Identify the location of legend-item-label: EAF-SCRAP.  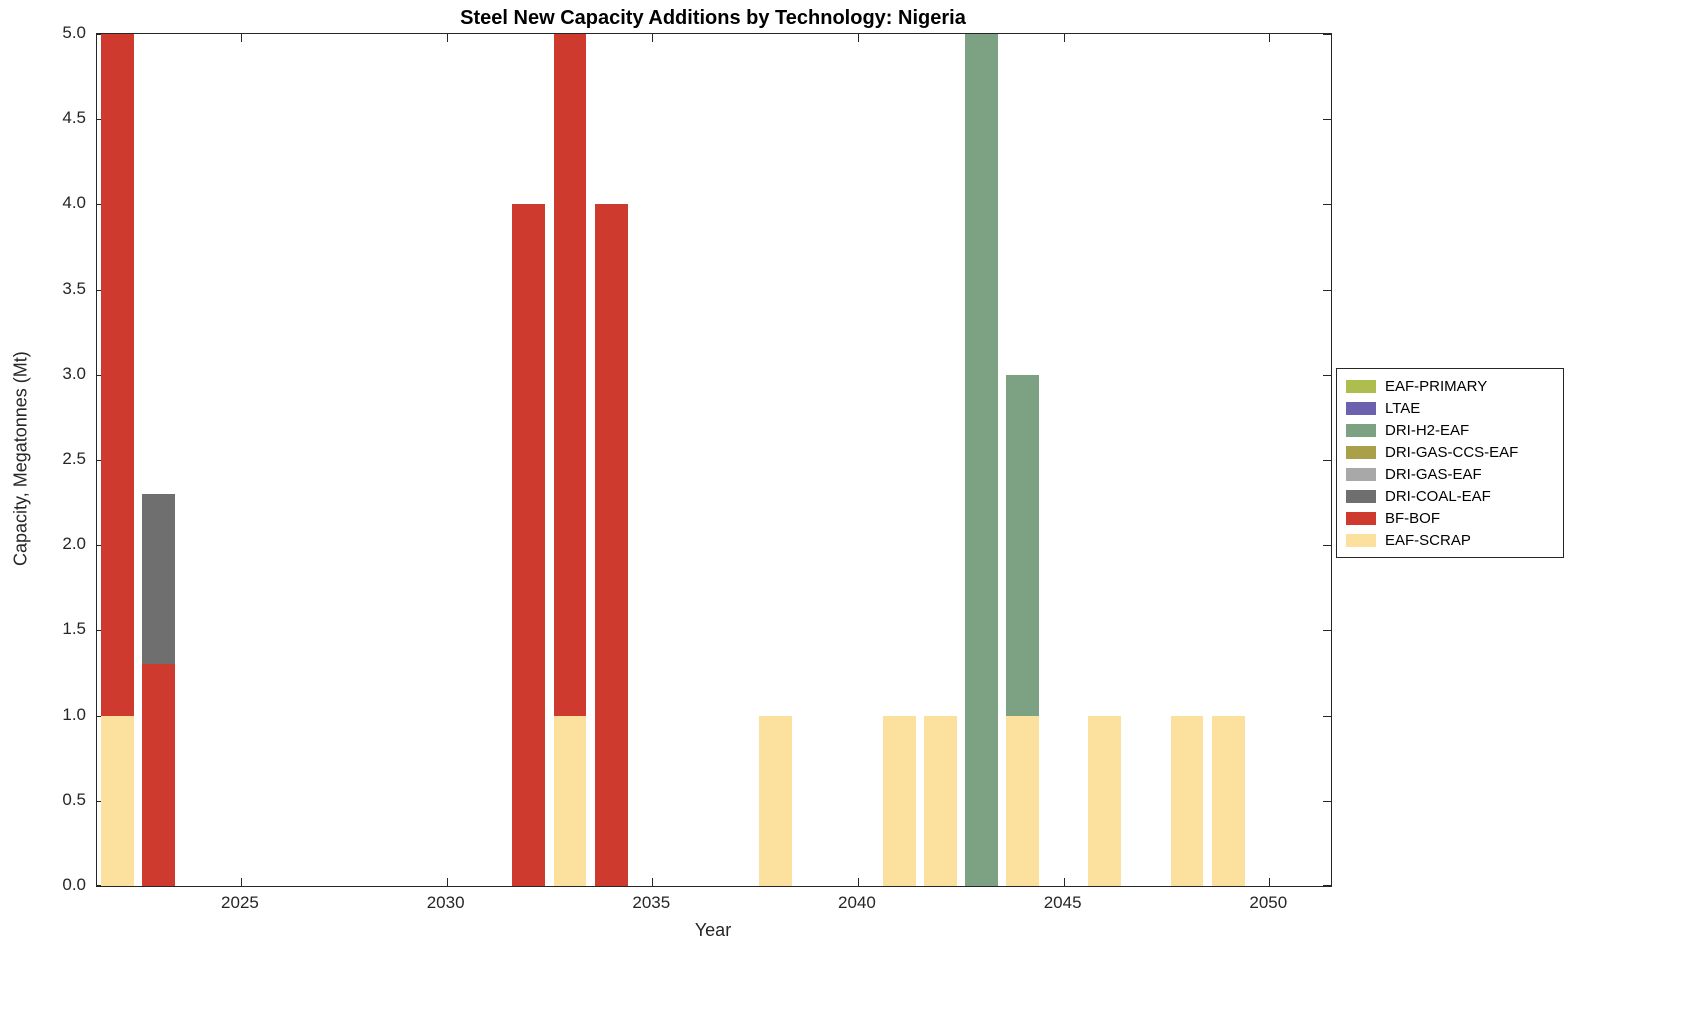
(1428, 540).